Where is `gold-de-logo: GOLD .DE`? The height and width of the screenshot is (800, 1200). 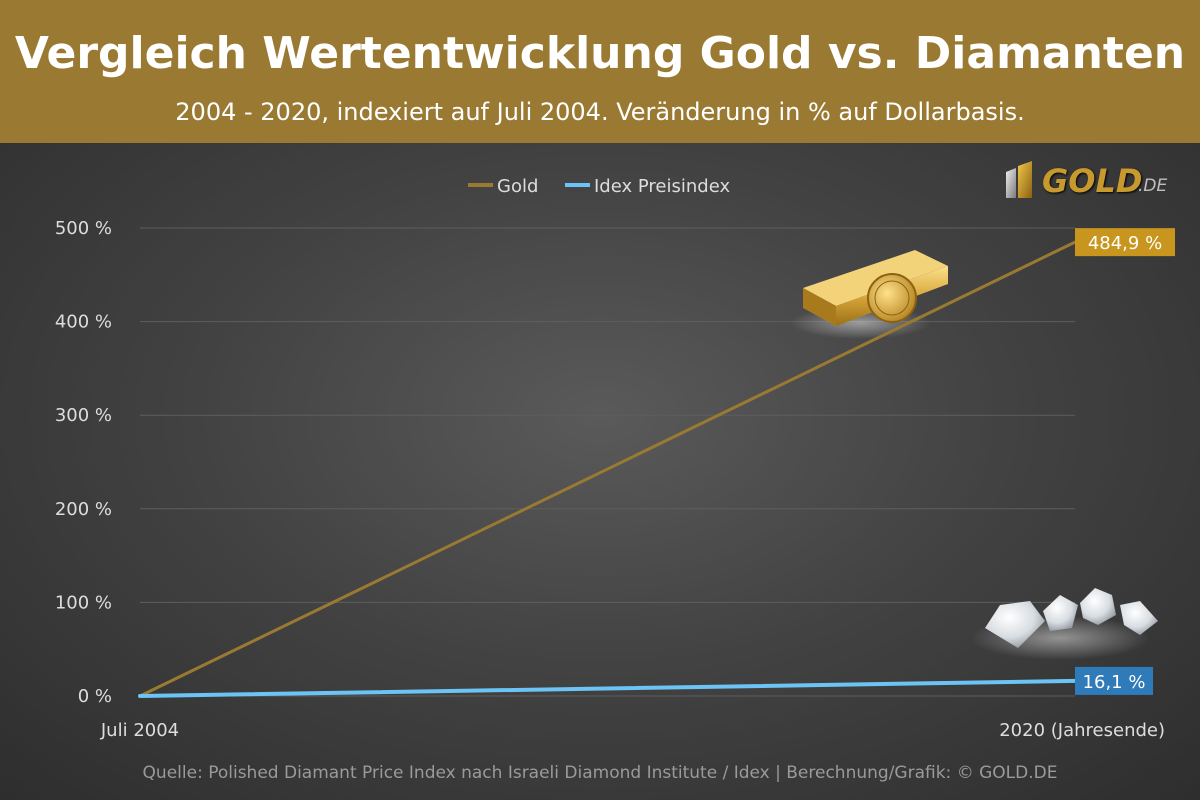
gold-de-logo: GOLD .DE is located at coordinates (1092, 181).